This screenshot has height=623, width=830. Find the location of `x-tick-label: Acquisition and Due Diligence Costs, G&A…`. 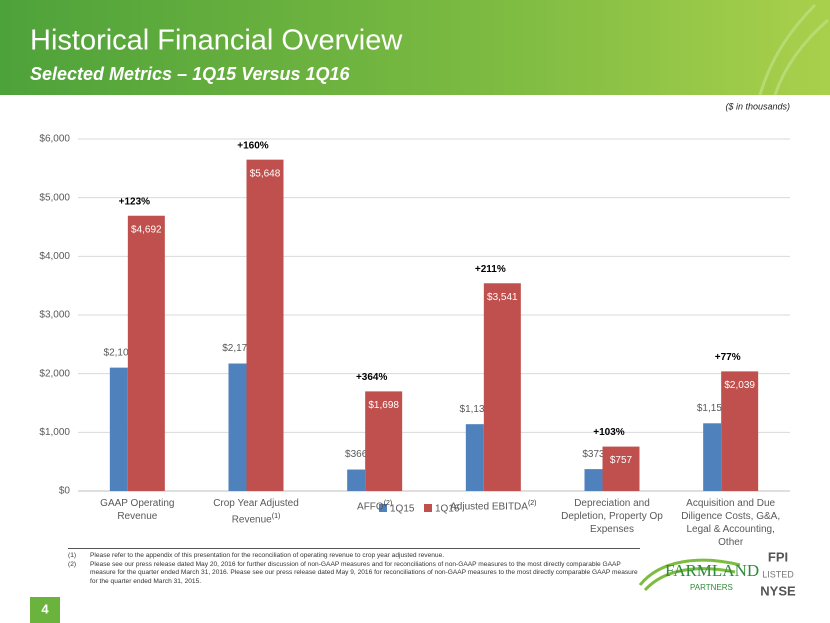

x-tick-label: Acquisition and Due Diligence Costs, G&A… is located at coordinates (731, 523).